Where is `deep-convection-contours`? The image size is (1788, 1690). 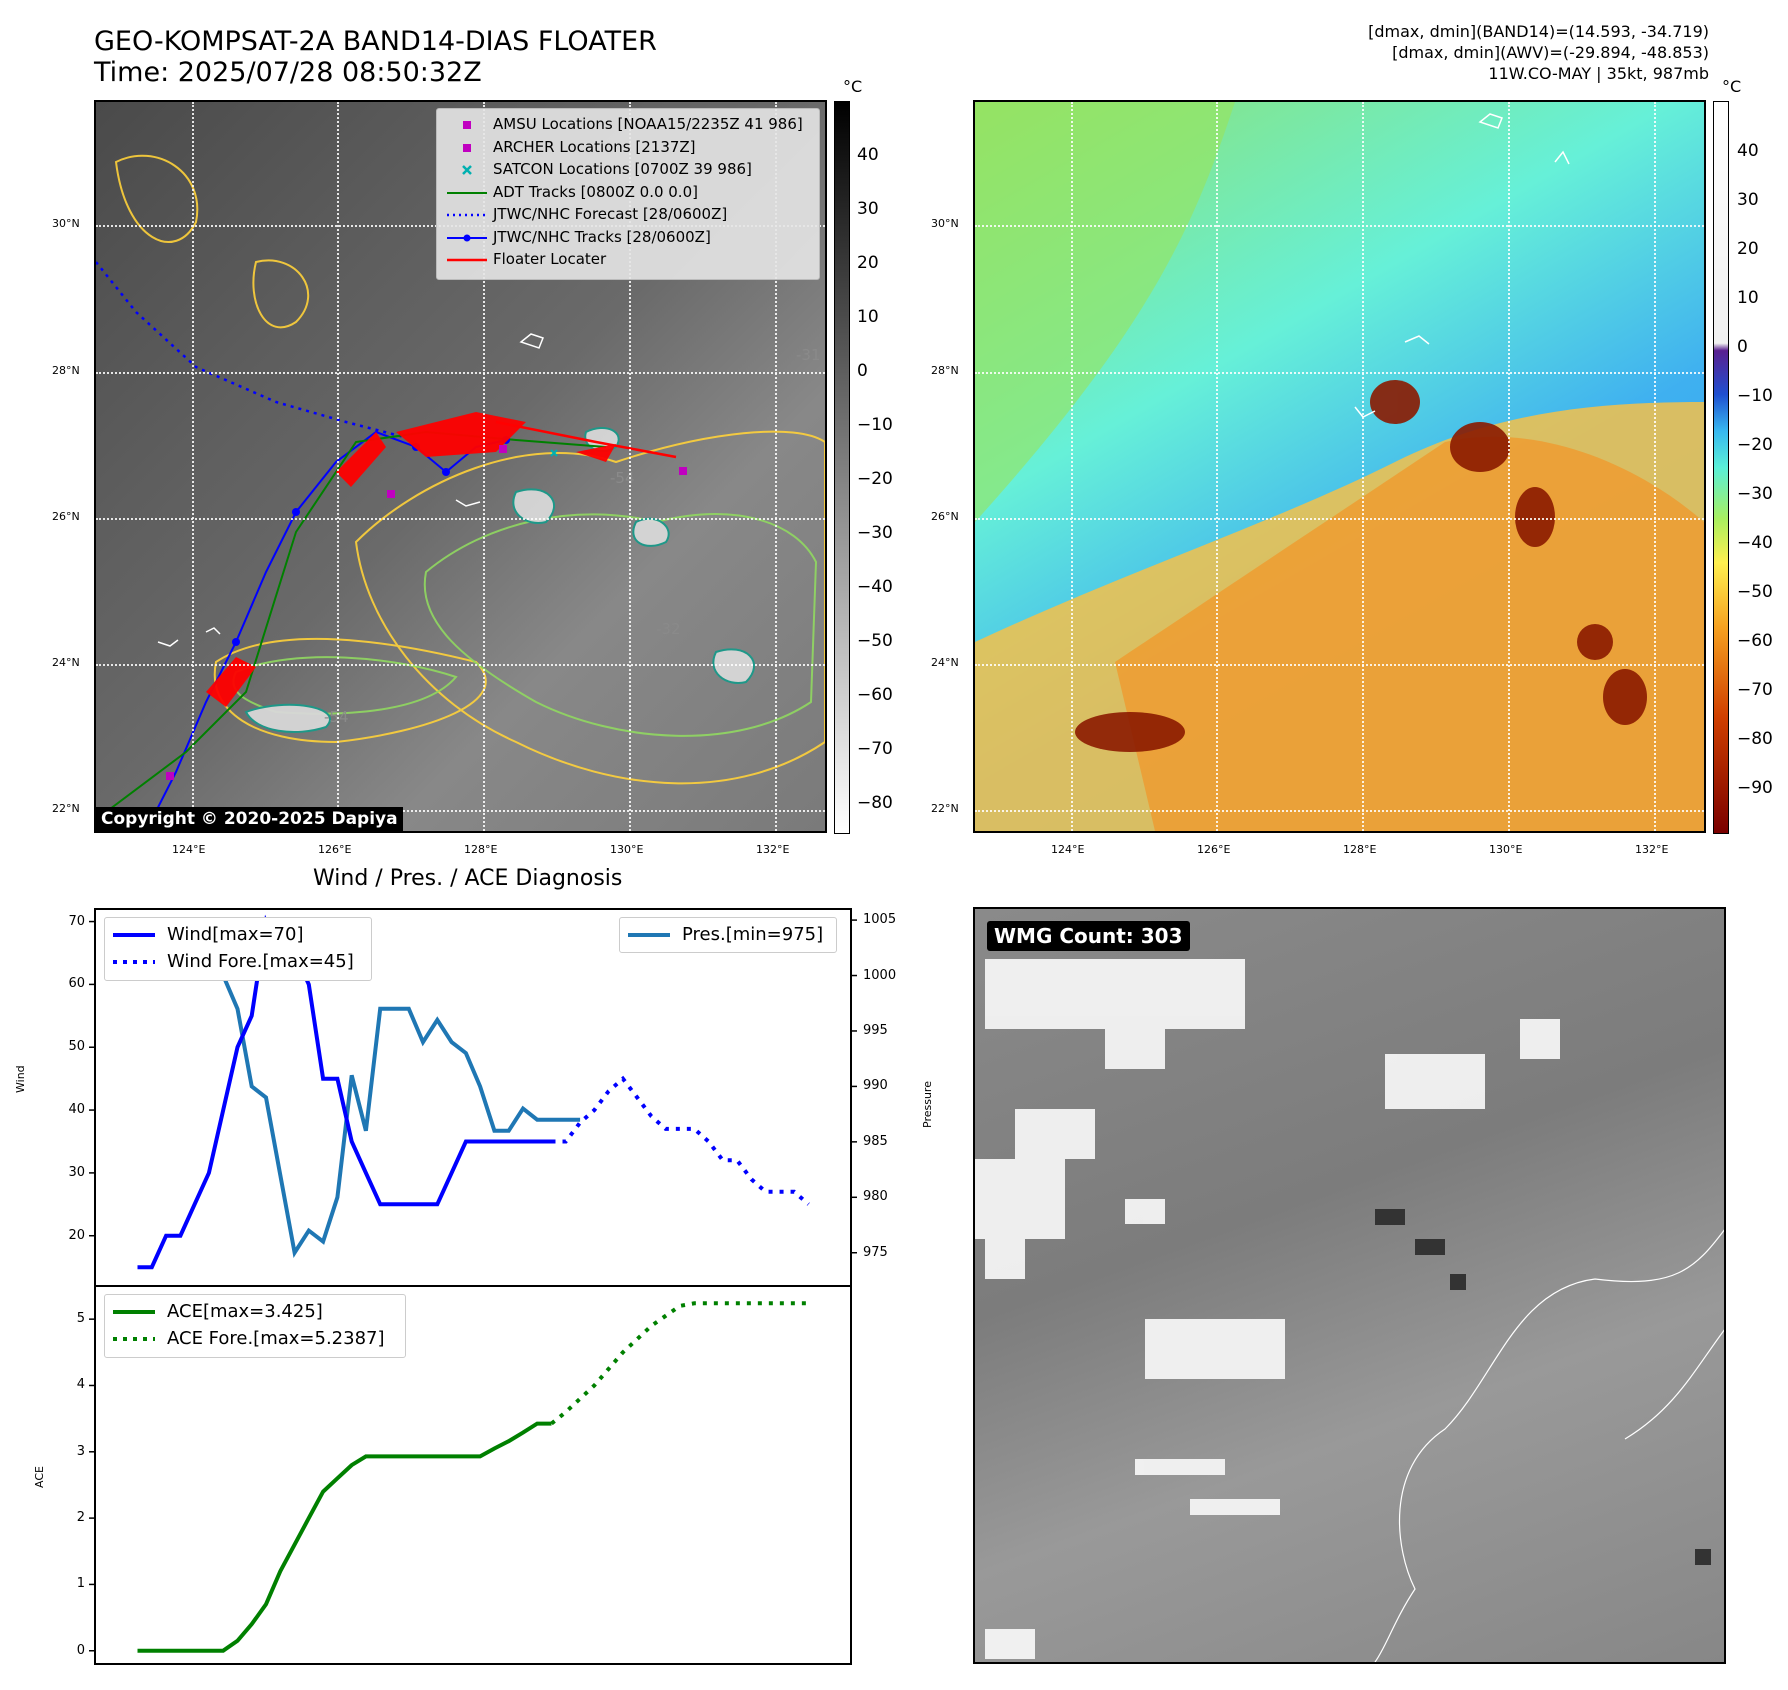
deep-convection-contours is located at coordinates (500, 580).